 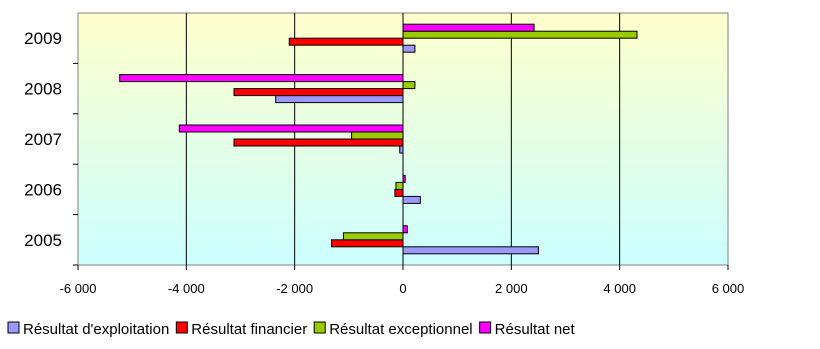 I want to click on y-tick-label: 2006, so click(x=43, y=189).